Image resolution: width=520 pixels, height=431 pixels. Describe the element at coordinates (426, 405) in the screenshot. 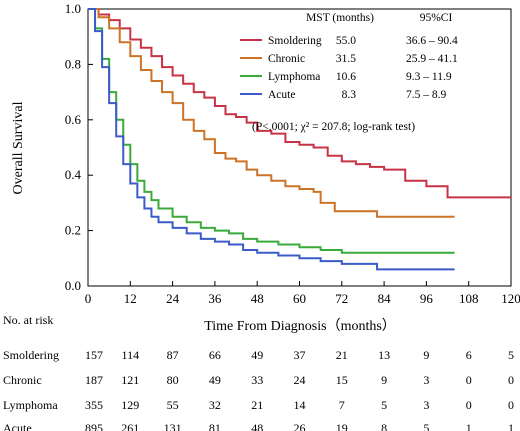

I see `risk-value-lymphoma-96: 3` at that location.